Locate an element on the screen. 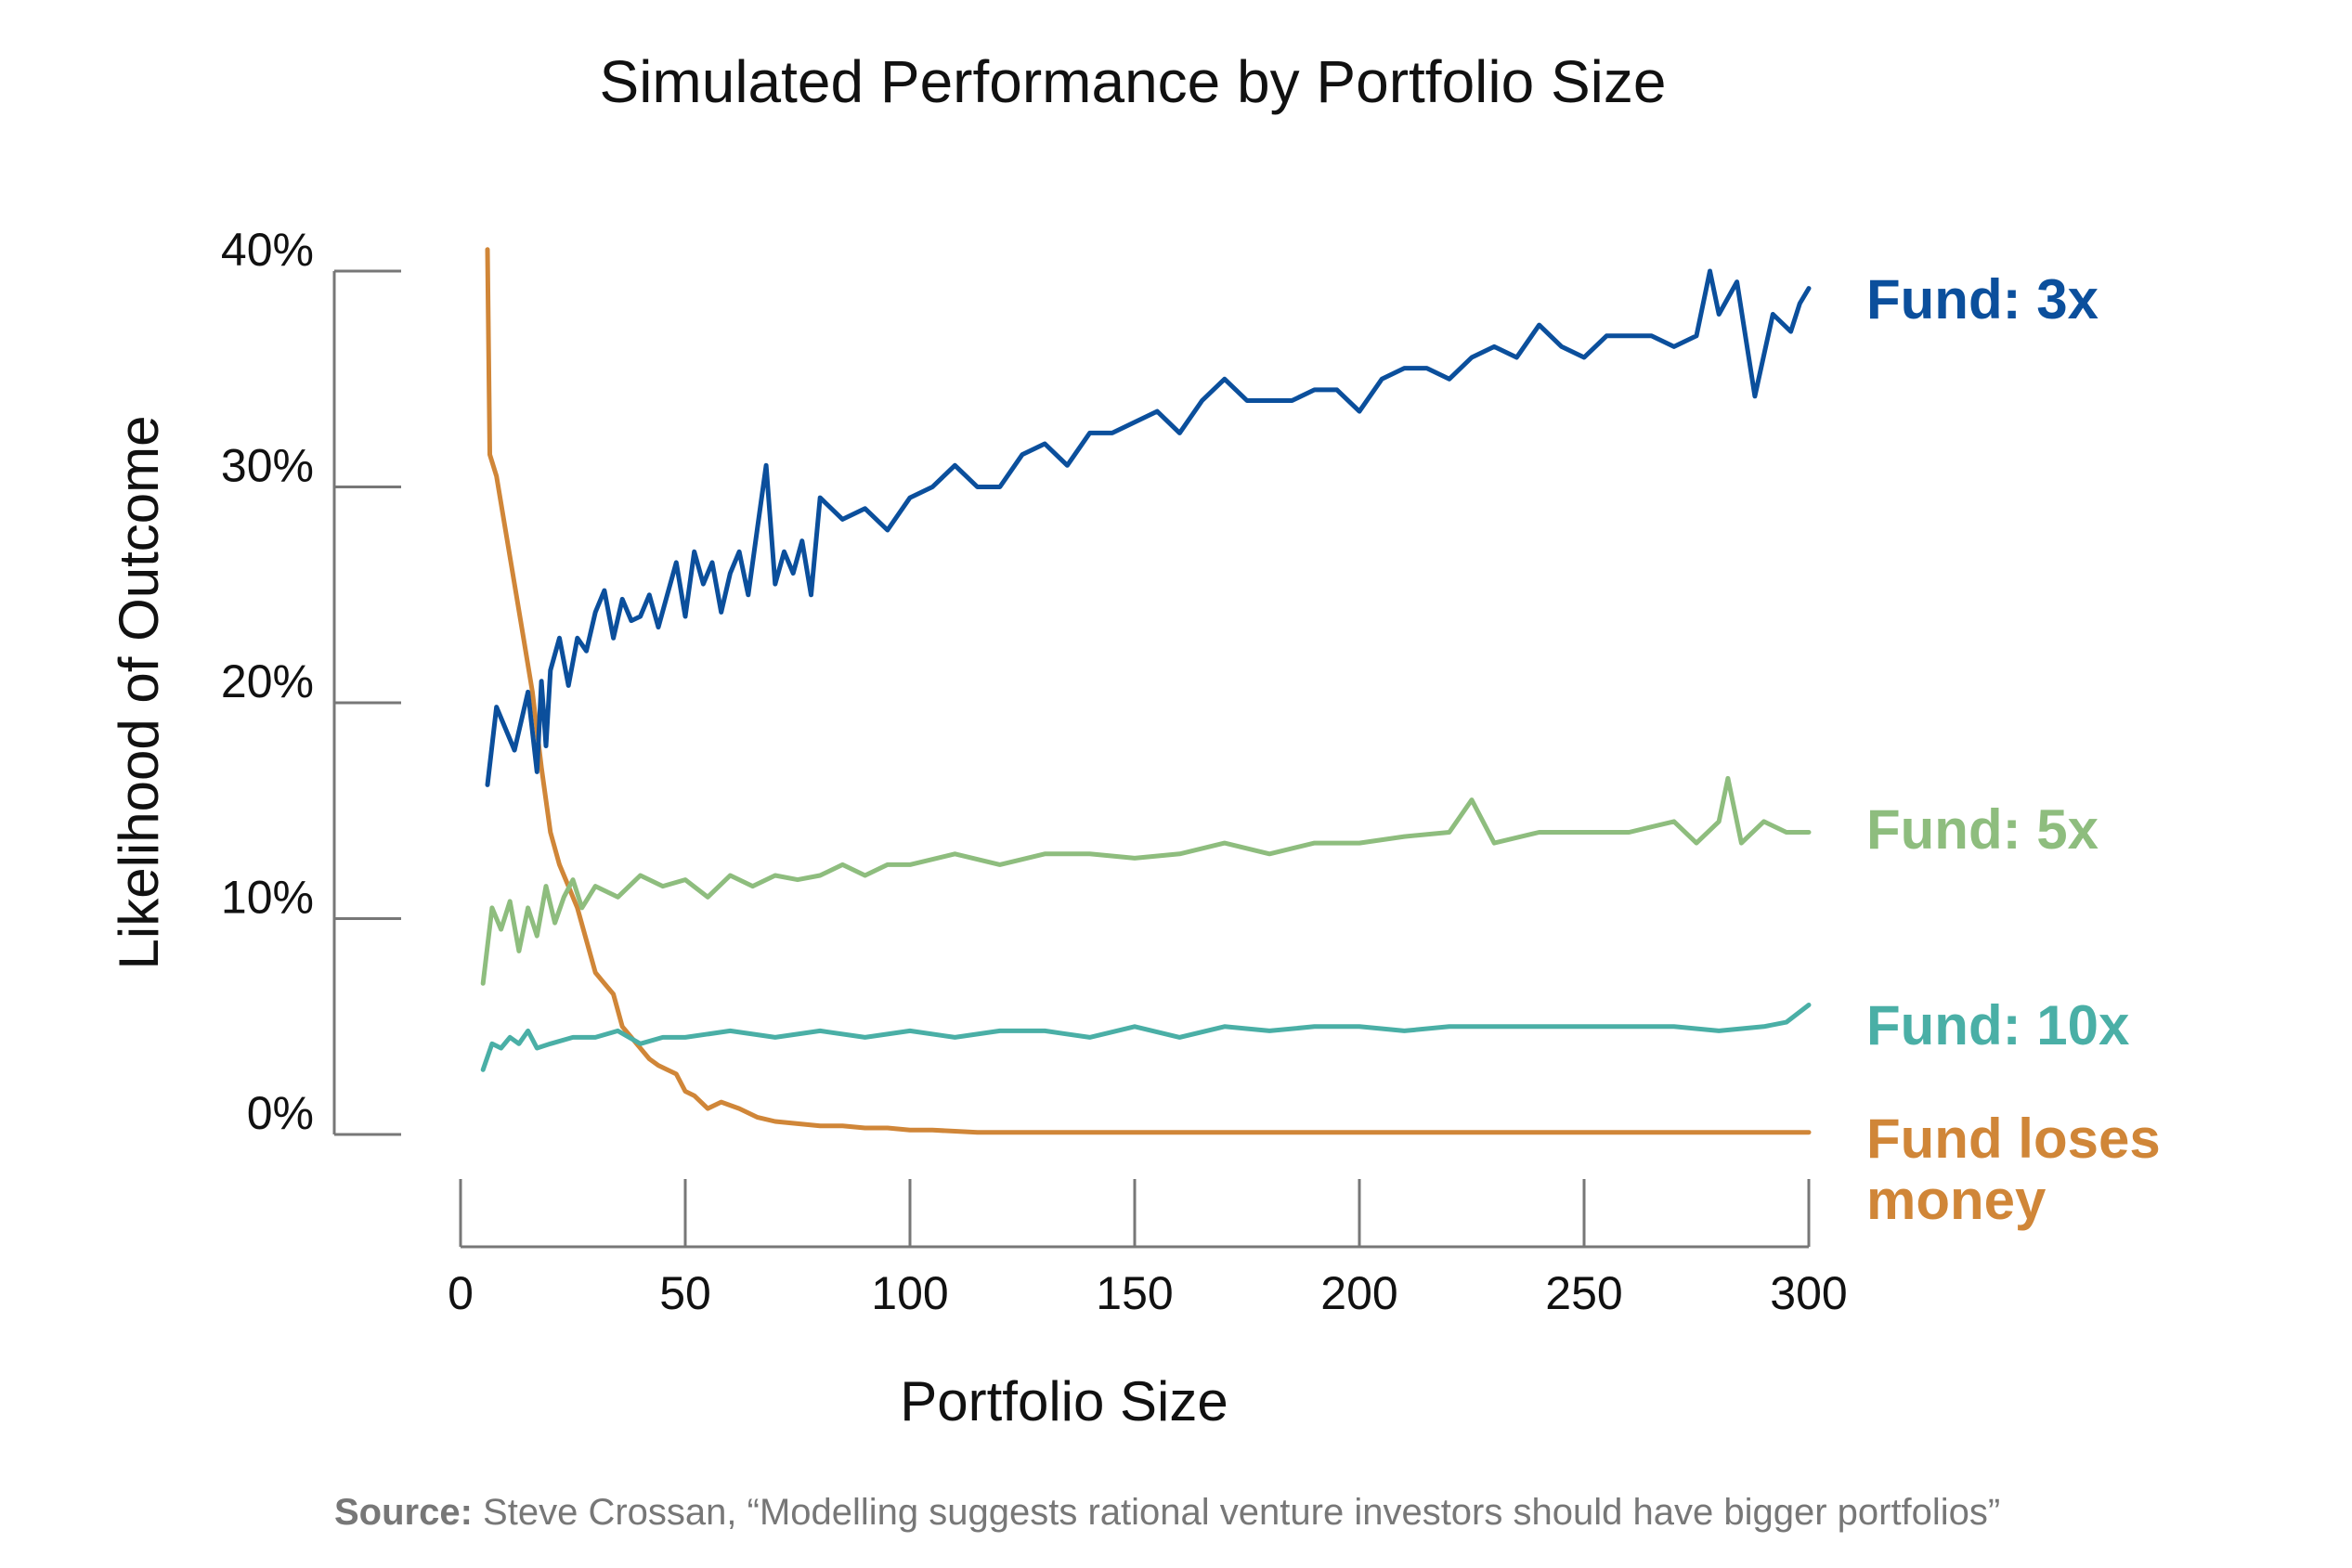 The width and height of the screenshot is (2352, 1568). x-tick-label: 0 is located at coordinates (461, 1293).